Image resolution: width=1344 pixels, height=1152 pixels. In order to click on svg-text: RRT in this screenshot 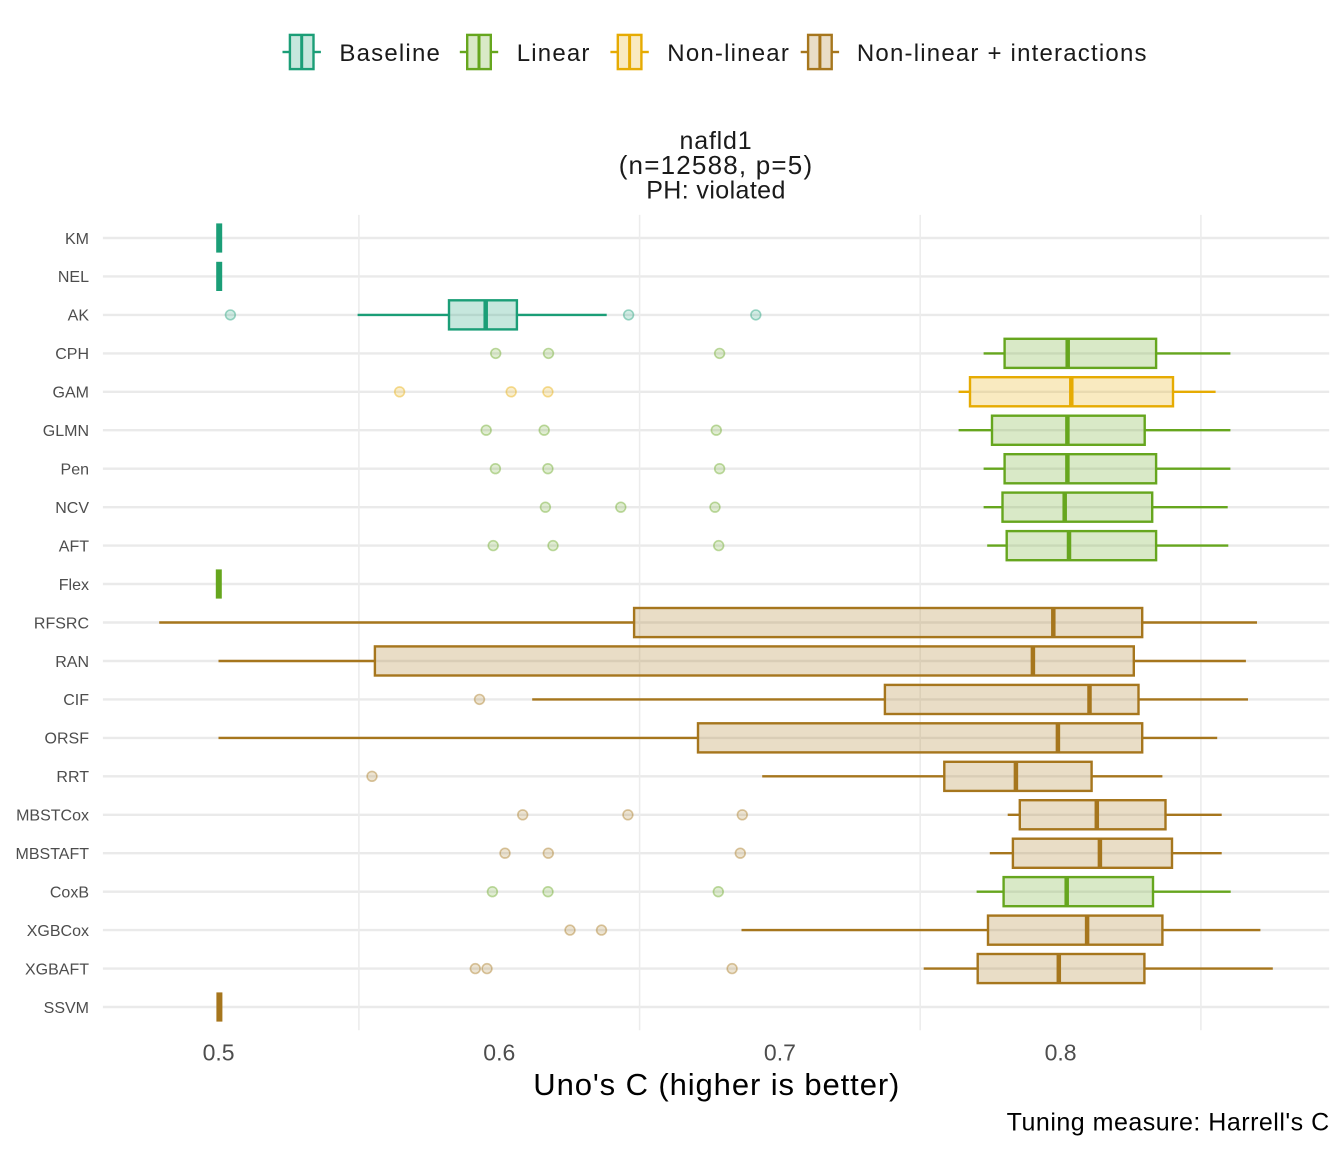, I will do `click(72, 777)`.